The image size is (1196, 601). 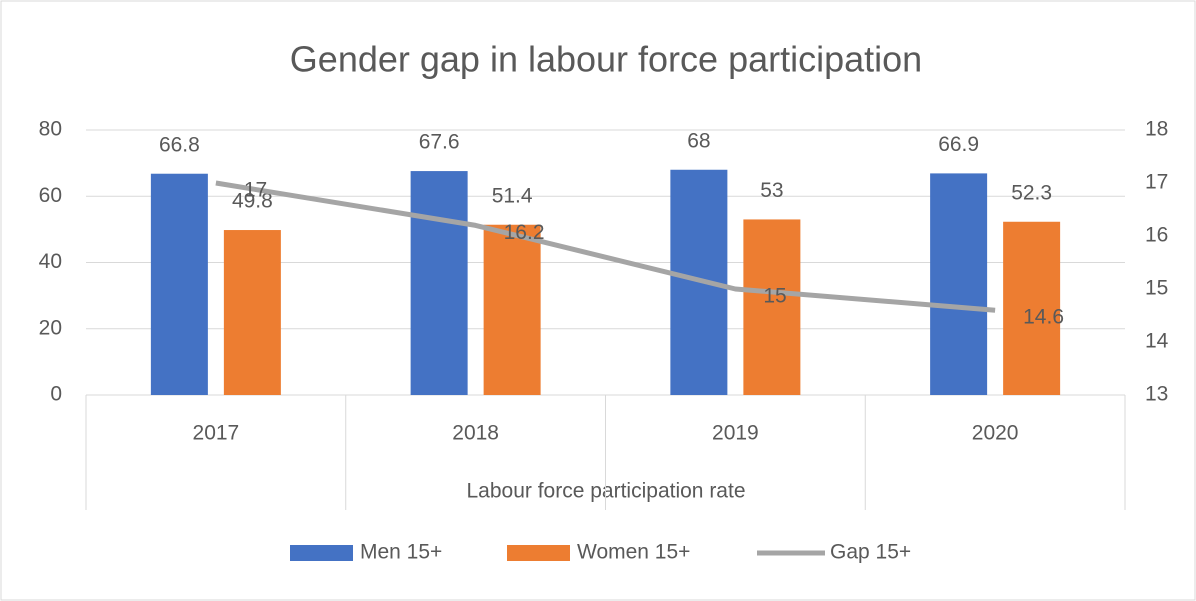 What do you see at coordinates (633, 552) in the screenshot?
I see `legend-label: Women 15+` at bounding box center [633, 552].